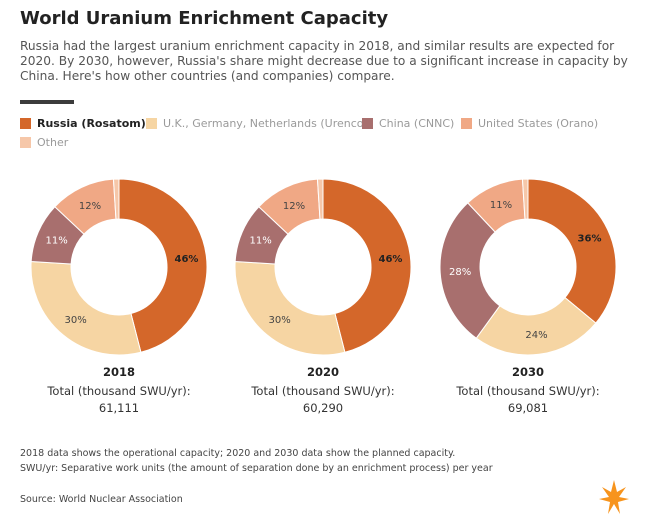  What do you see at coordinates (460, 272) in the screenshot?
I see `slice-label-2030-china: 28%` at bounding box center [460, 272].